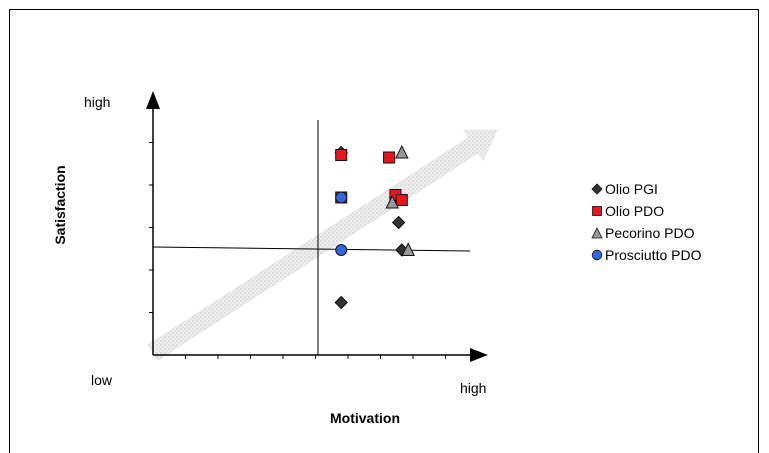  What do you see at coordinates (365, 418) in the screenshot?
I see `x-axis-title: Motivation` at bounding box center [365, 418].